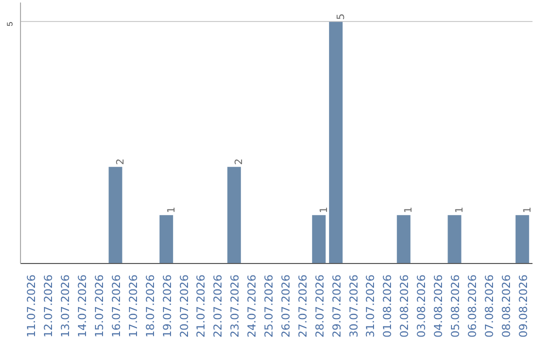 Image resolution: width=540 pixels, height=340 pixels. I want to click on x-tick-label: 18.07.2026, so click(150, 306).